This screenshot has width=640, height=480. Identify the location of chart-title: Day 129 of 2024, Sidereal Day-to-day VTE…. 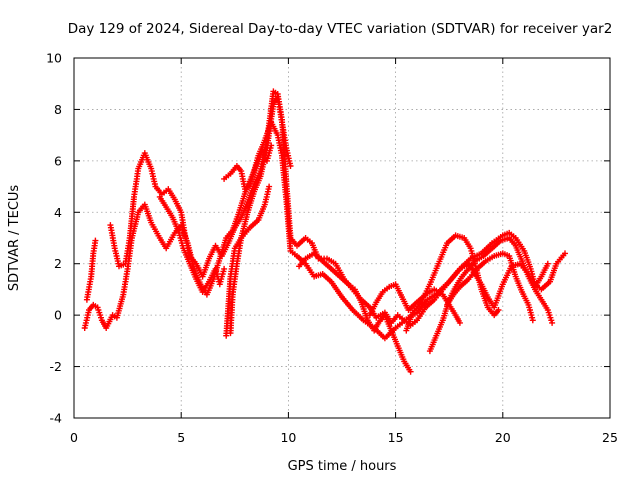
(340, 29).